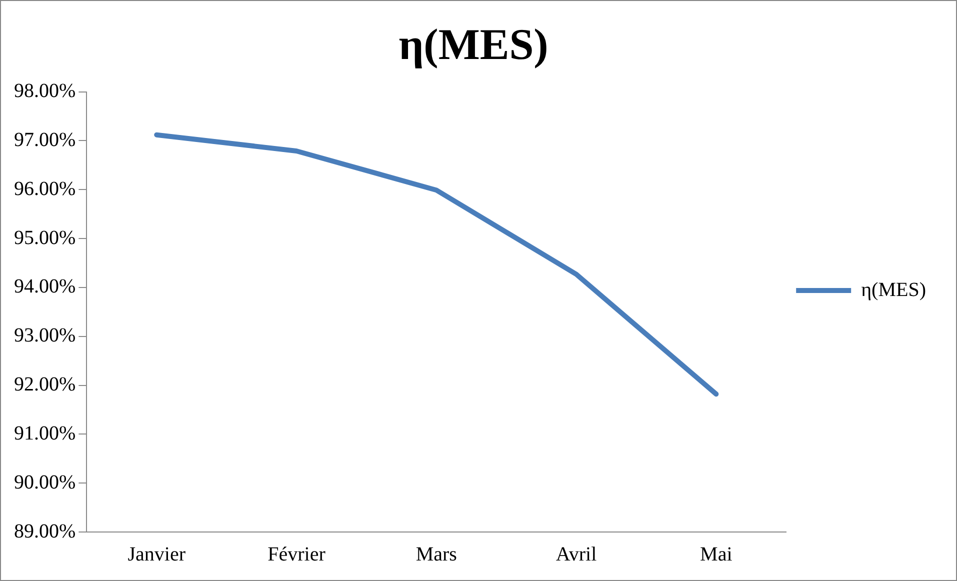  I want to click on y-tick-label: 95.00%, so click(45, 237).